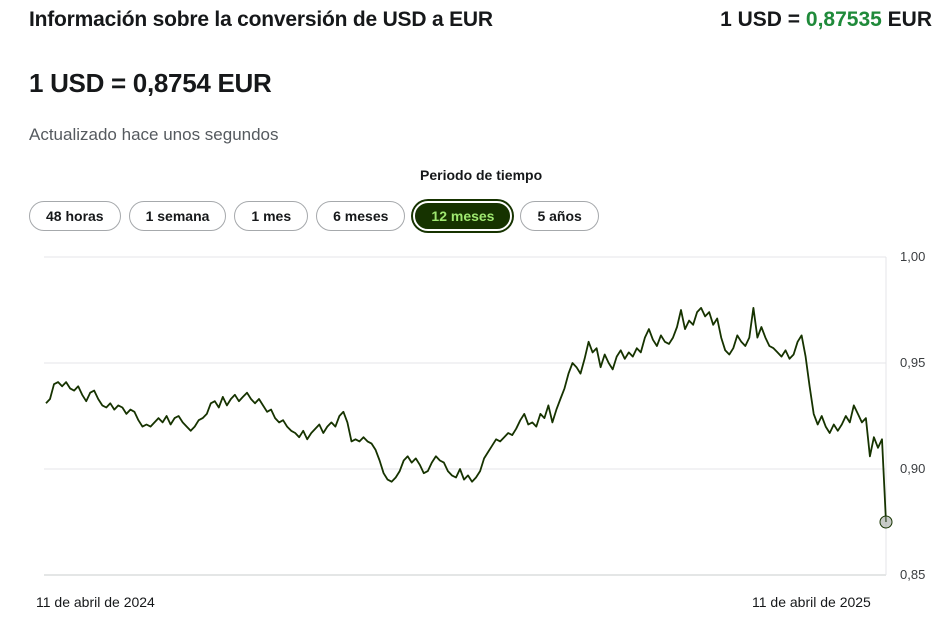 This screenshot has height=623, width=946. I want to click on x-start-label: 11 de abril de 2024, so click(95, 602).